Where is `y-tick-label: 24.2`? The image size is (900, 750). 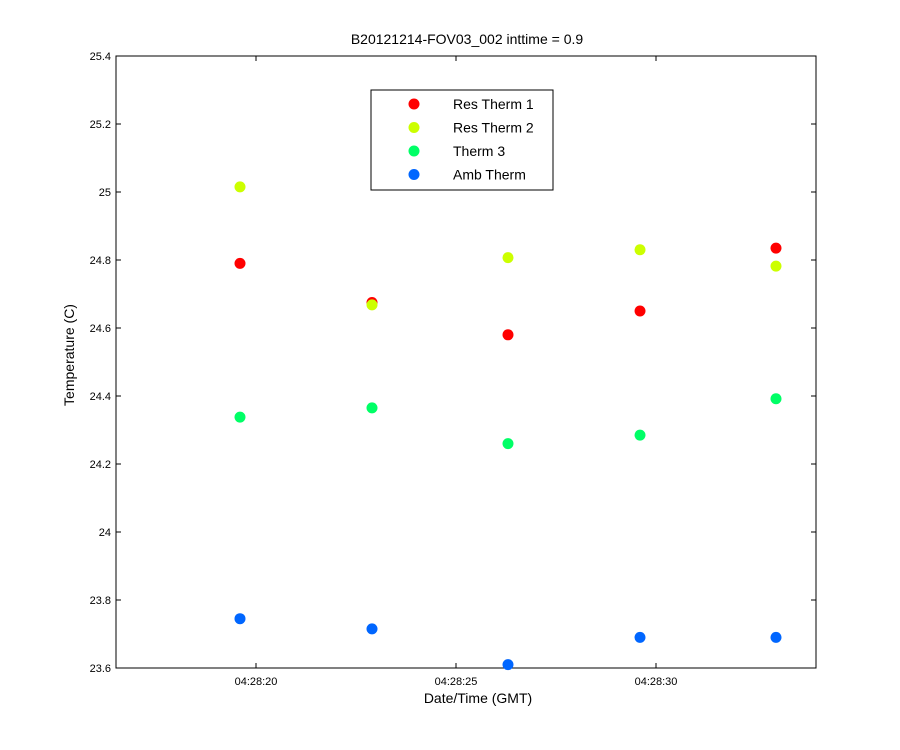
y-tick-label: 24.2 is located at coordinates (100, 465).